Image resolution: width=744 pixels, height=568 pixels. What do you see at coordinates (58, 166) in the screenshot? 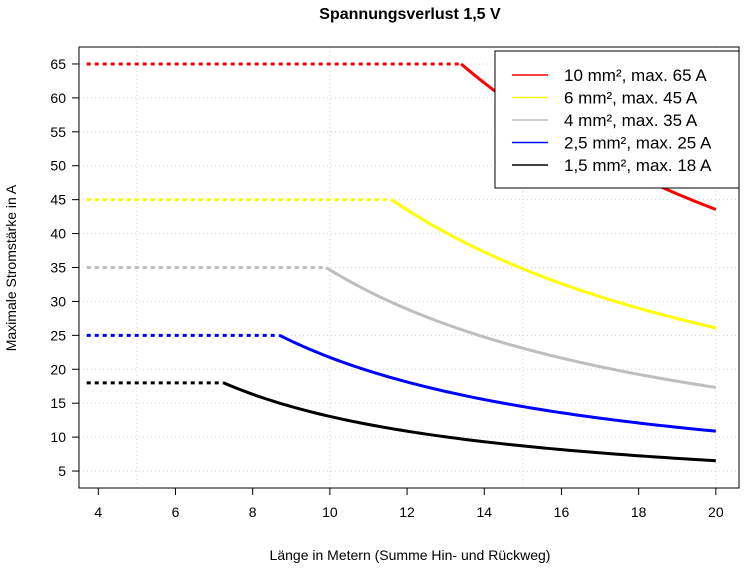
I see `y-tick-label: 50` at bounding box center [58, 166].